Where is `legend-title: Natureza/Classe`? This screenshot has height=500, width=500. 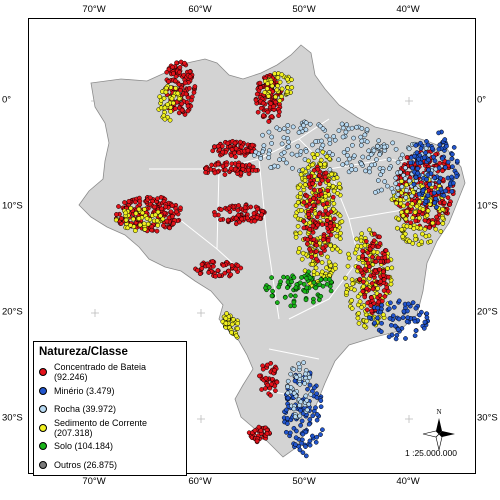
legend-title: Natureza/Classe is located at coordinates (83, 352).